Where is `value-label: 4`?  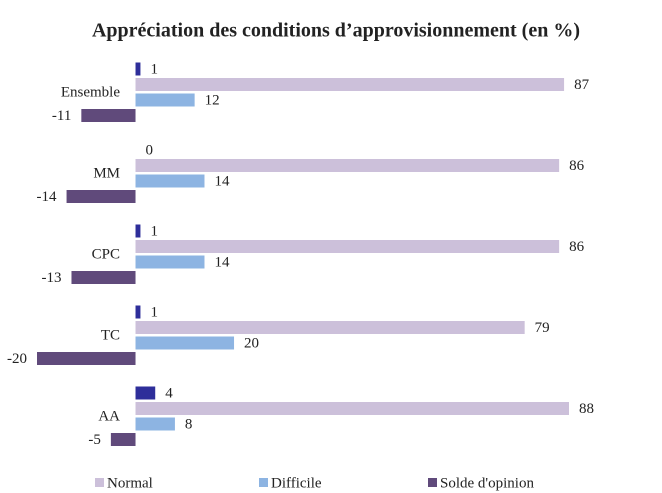 value-label: 4 is located at coordinates (169, 393).